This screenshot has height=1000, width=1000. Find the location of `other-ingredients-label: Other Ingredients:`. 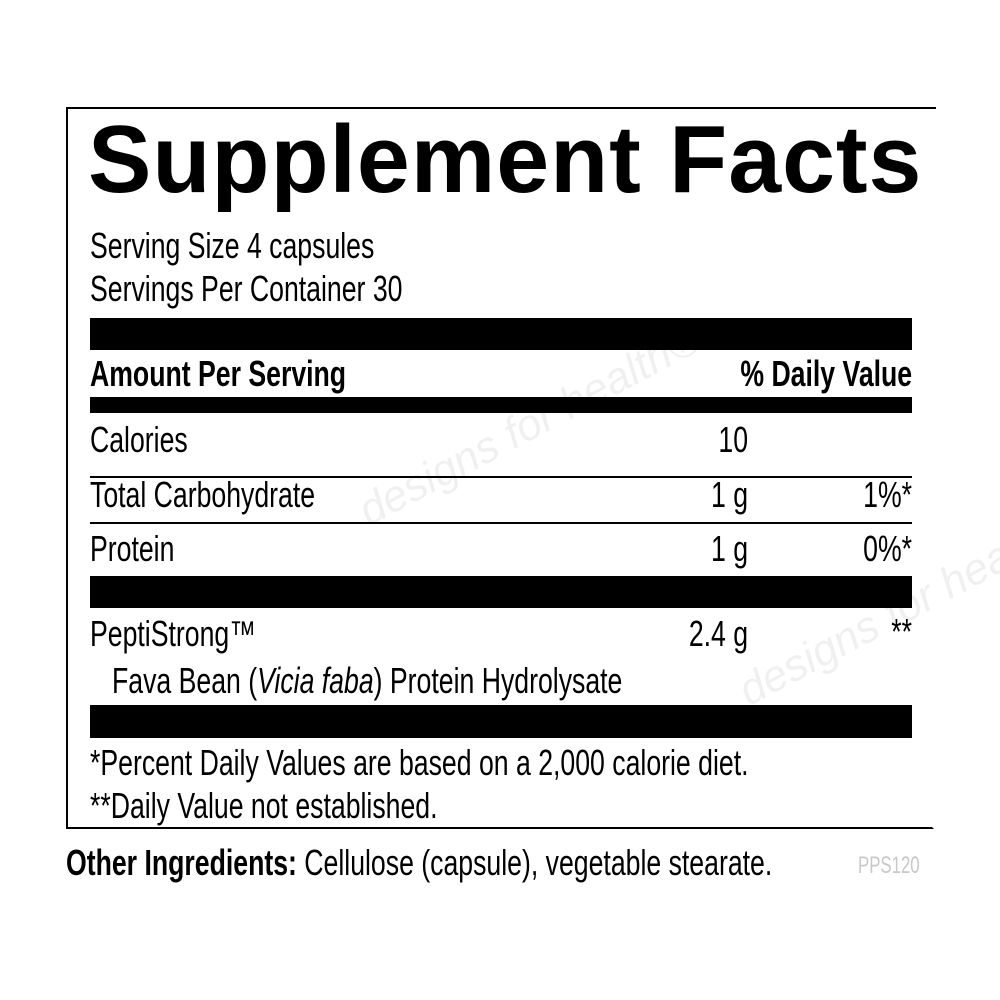

other-ingredients-label: Other Ingredients: is located at coordinates (181, 862).